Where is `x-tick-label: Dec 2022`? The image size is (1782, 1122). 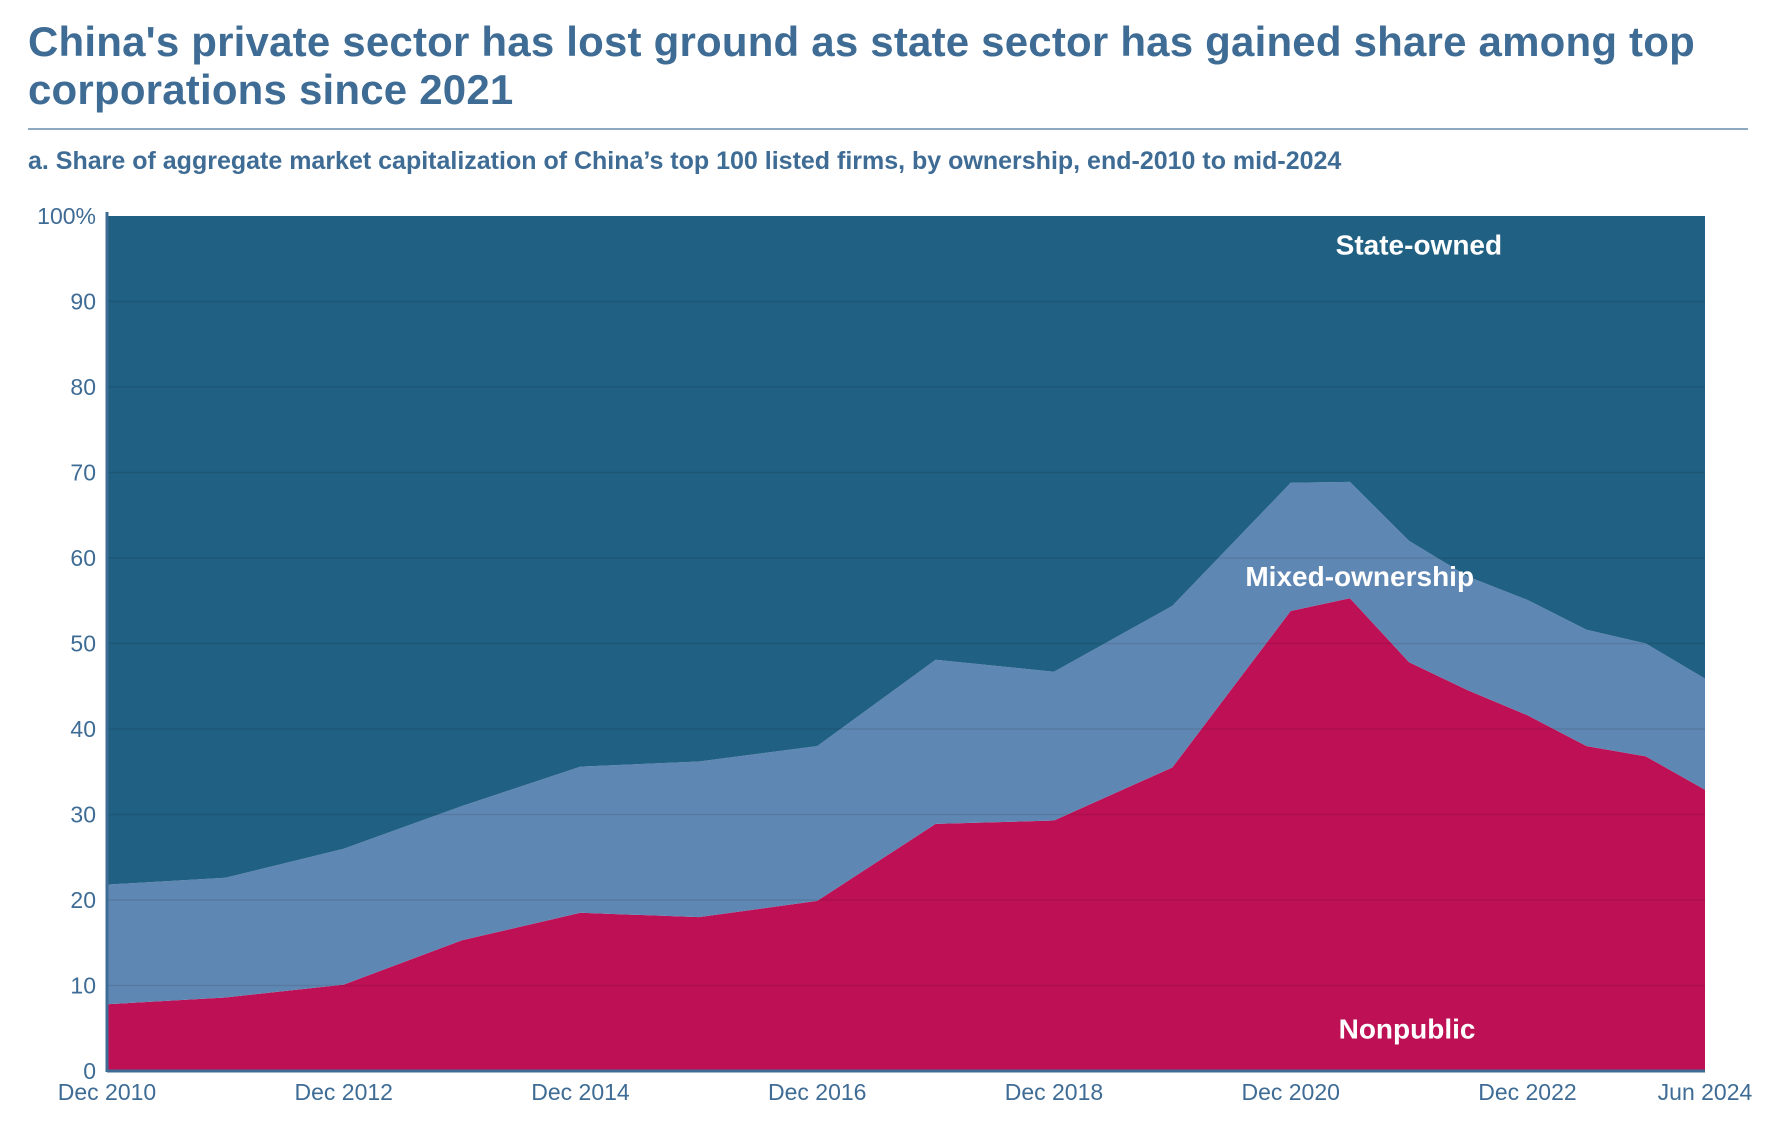 x-tick-label: Dec 2022 is located at coordinates (1527, 1092).